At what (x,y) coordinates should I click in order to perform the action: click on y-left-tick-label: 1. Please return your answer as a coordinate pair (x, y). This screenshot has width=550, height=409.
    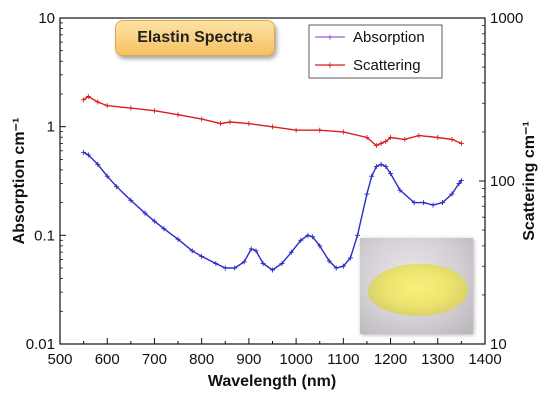
    Looking at the image, I should click on (51, 127).